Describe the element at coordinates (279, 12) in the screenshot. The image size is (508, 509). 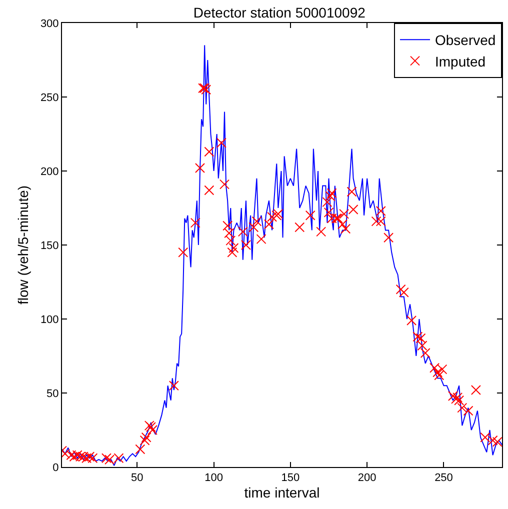
I see `chart-title: Detector station 500010092` at that location.